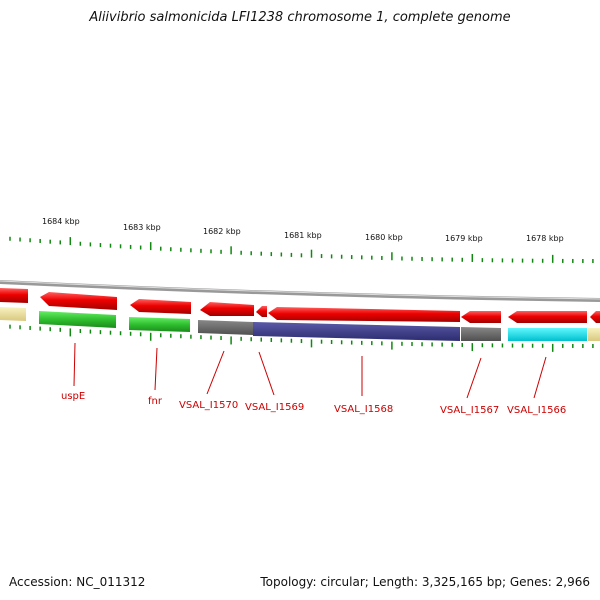  Describe the element at coordinates (215, 372) in the screenshot. I see `leader-VSAL_I1570` at that location.